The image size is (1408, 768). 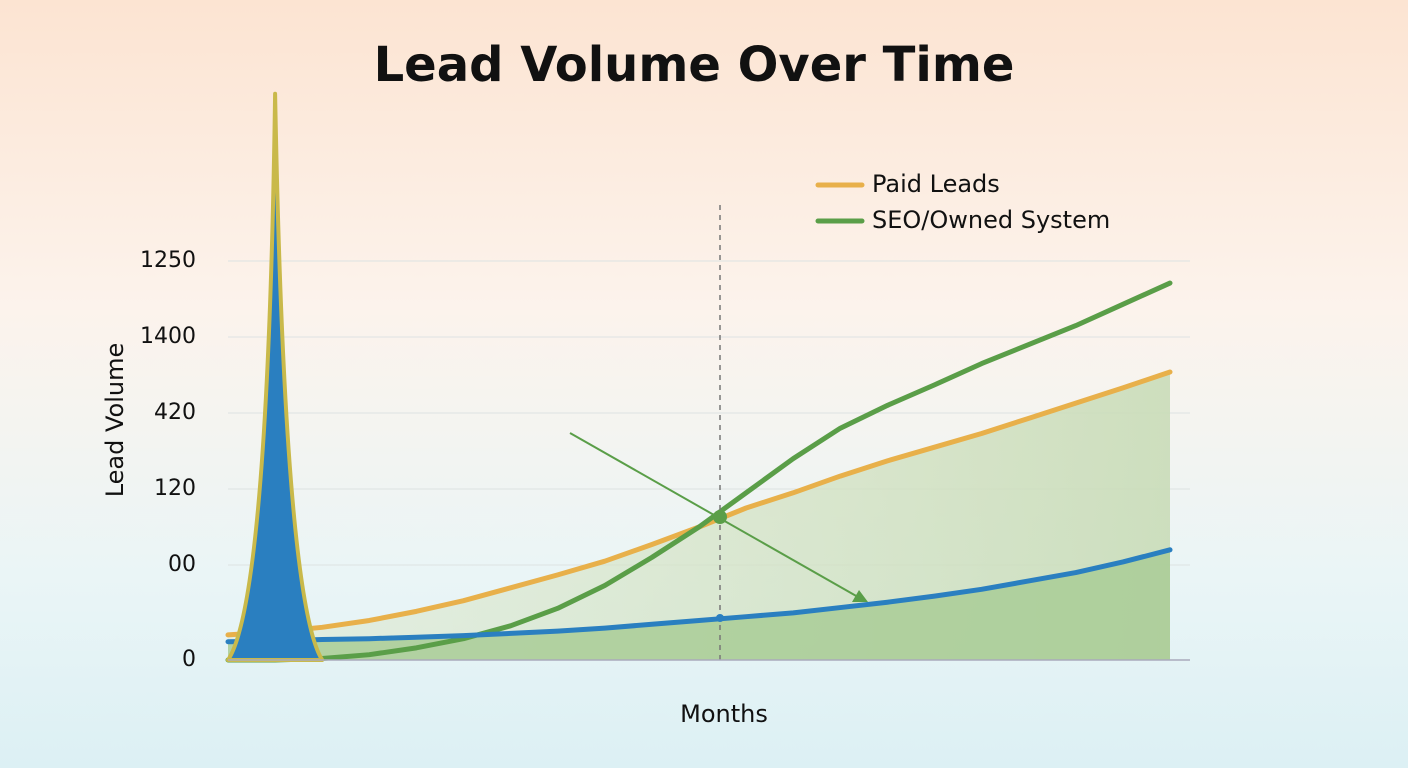 I want to click on blue-dot, so click(x=720, y=618).